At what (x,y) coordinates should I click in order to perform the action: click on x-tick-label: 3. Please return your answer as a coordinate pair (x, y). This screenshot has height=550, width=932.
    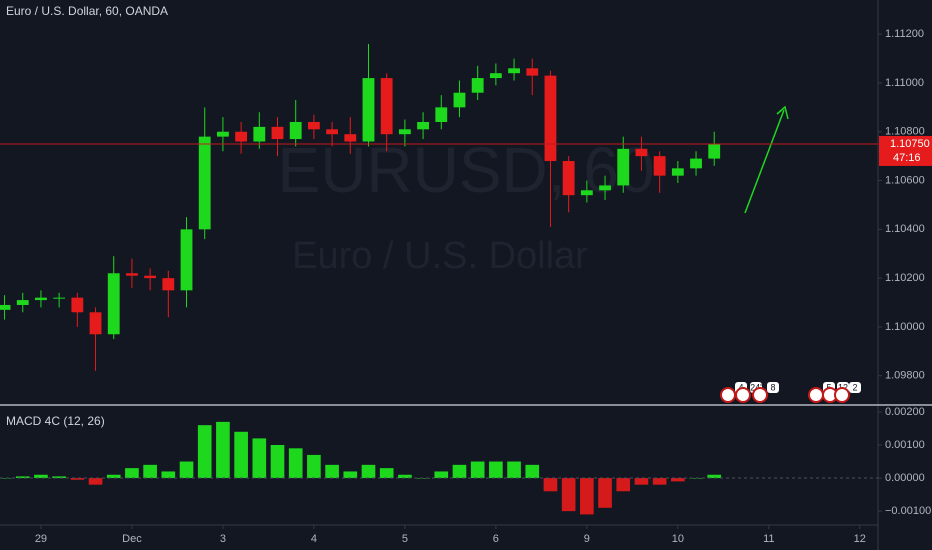
    Looking at the image, I should click on (223, 539).